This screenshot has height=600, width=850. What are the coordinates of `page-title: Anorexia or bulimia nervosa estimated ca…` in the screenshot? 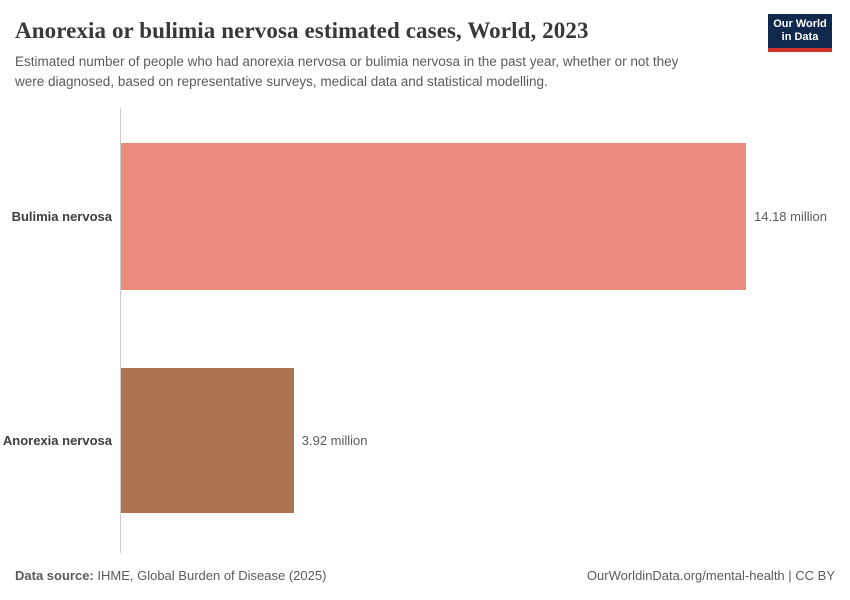 It's located at (302, 30).